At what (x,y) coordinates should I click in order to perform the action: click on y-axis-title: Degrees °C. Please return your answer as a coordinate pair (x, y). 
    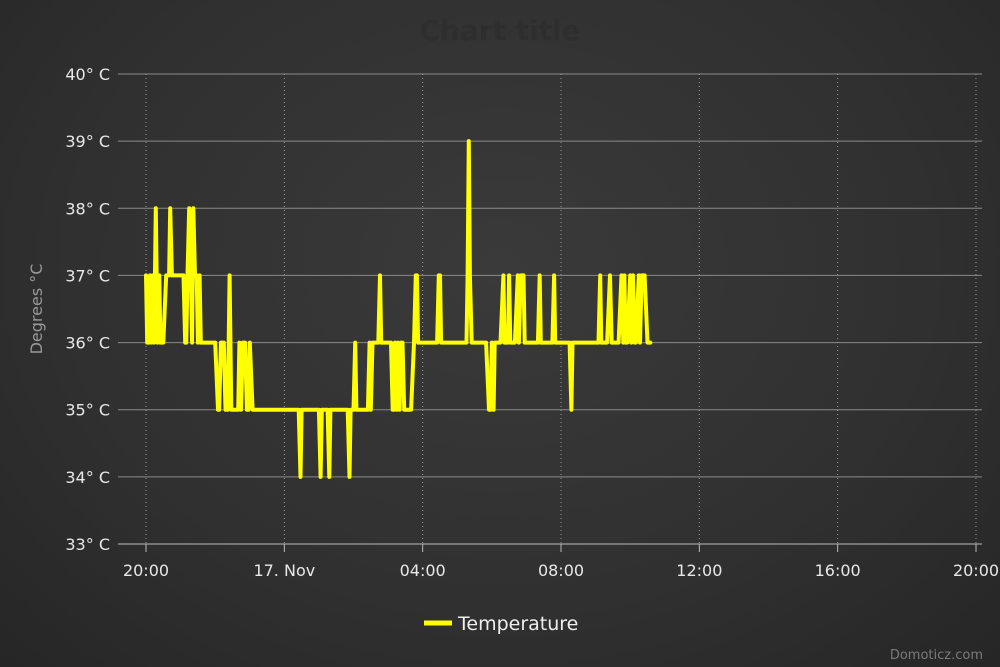
    Looking at the image, I should click on (36, 309).